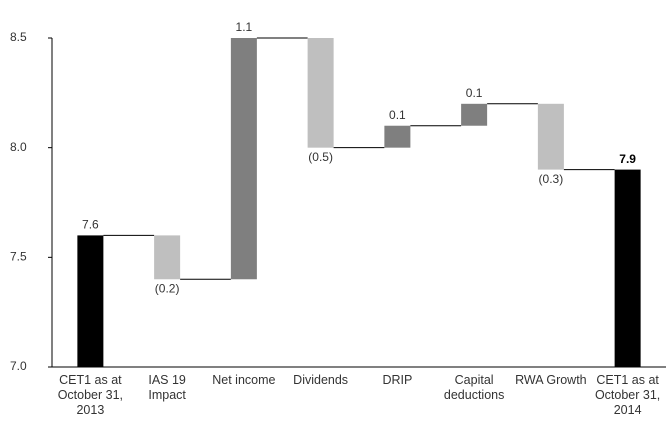 This screenshot has height=435, width=666. Describe the element at coordinates (320, 157) in the screenshot. I see `data-label: (0.5)` at that location.